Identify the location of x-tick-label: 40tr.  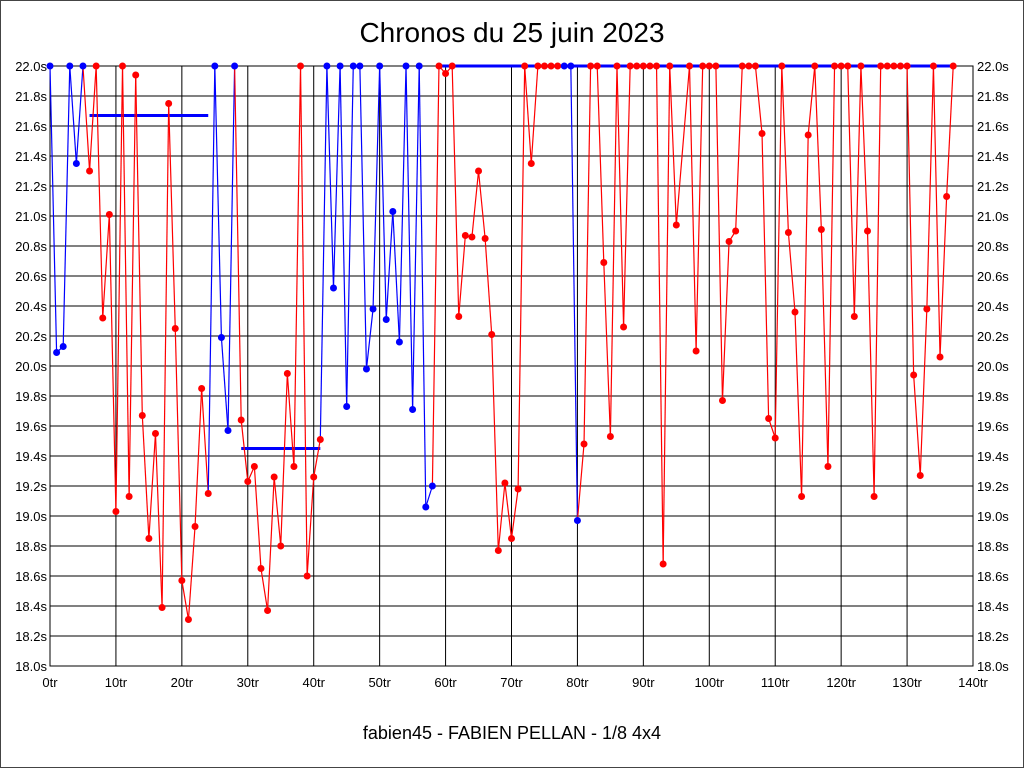
(314, 682).